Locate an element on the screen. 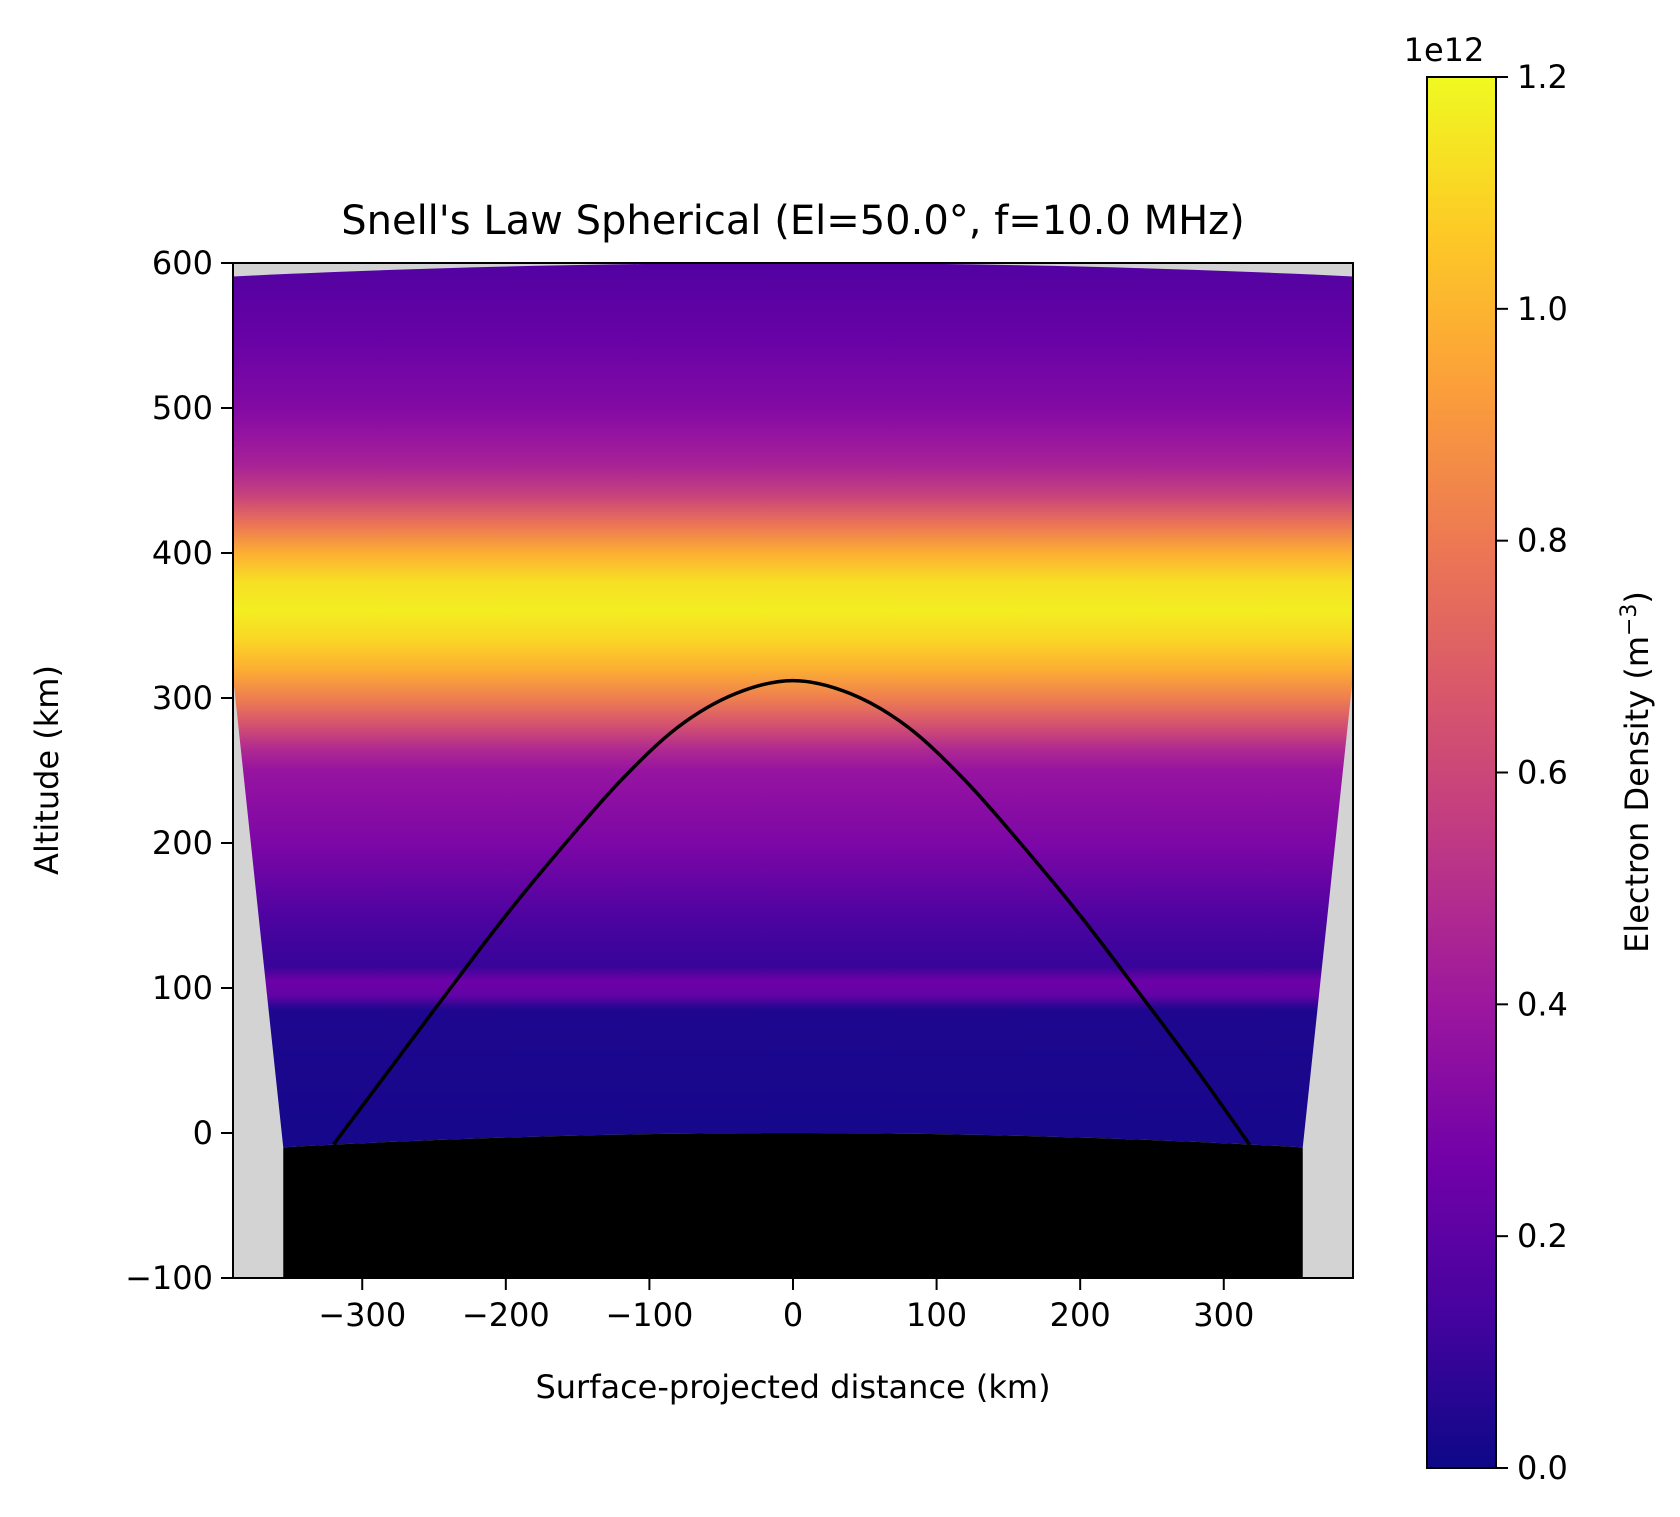 This screenshot has width=1680, height=1517. x-tick-label: 200 is located at coordinates (1080, 1315).